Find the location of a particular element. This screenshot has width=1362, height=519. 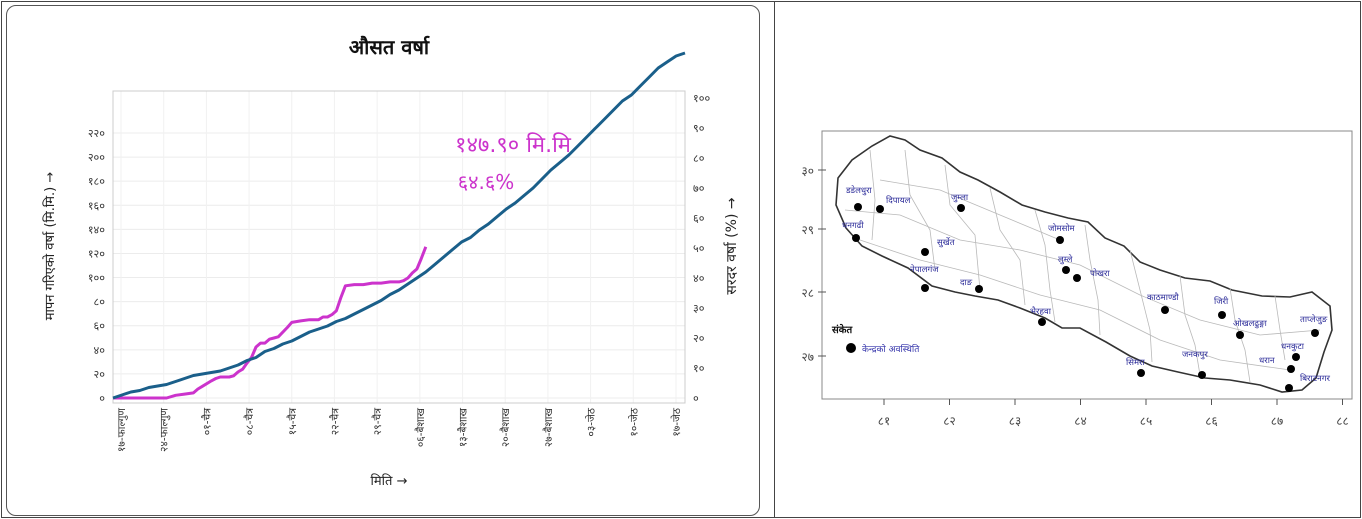

station-label: काठमाण्डौ is located at coordinates (1163, 297).